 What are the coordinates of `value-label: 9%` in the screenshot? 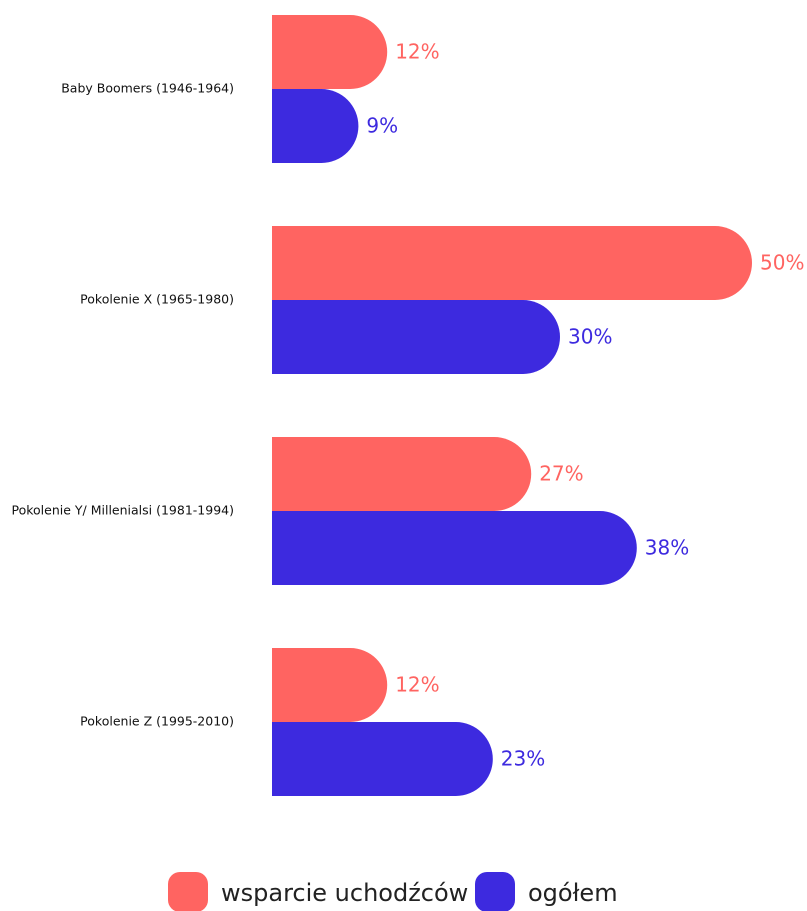 It's located at (382, 126).